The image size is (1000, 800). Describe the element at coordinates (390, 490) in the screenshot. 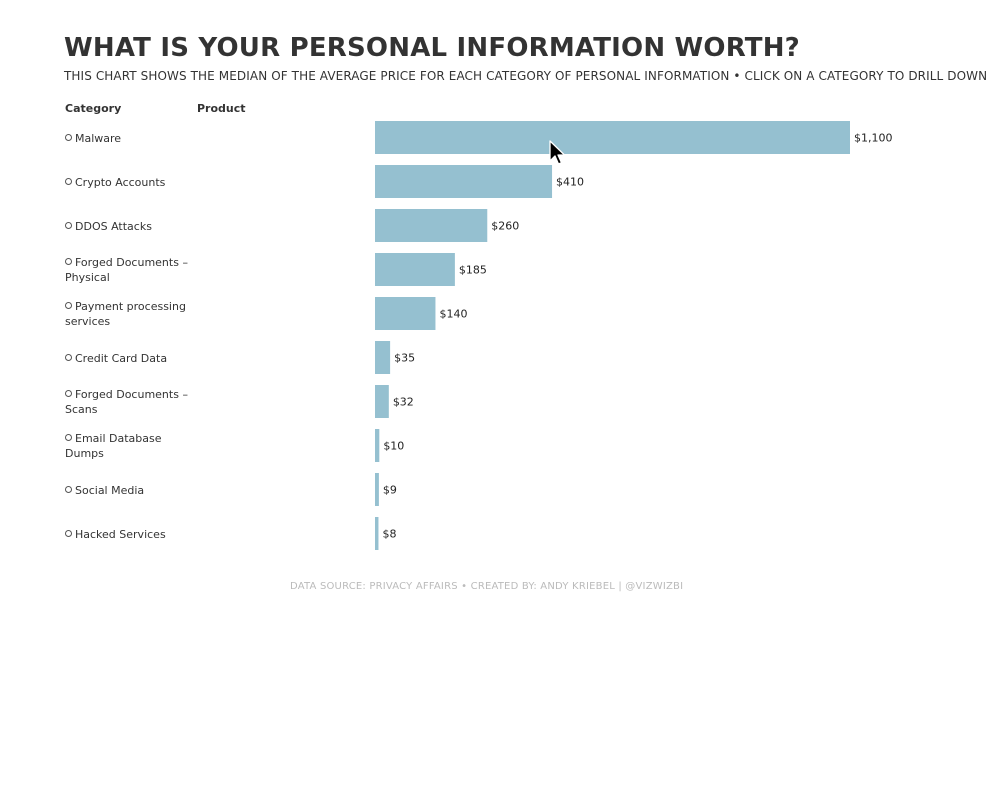

I see `value-label: $9` at that location.